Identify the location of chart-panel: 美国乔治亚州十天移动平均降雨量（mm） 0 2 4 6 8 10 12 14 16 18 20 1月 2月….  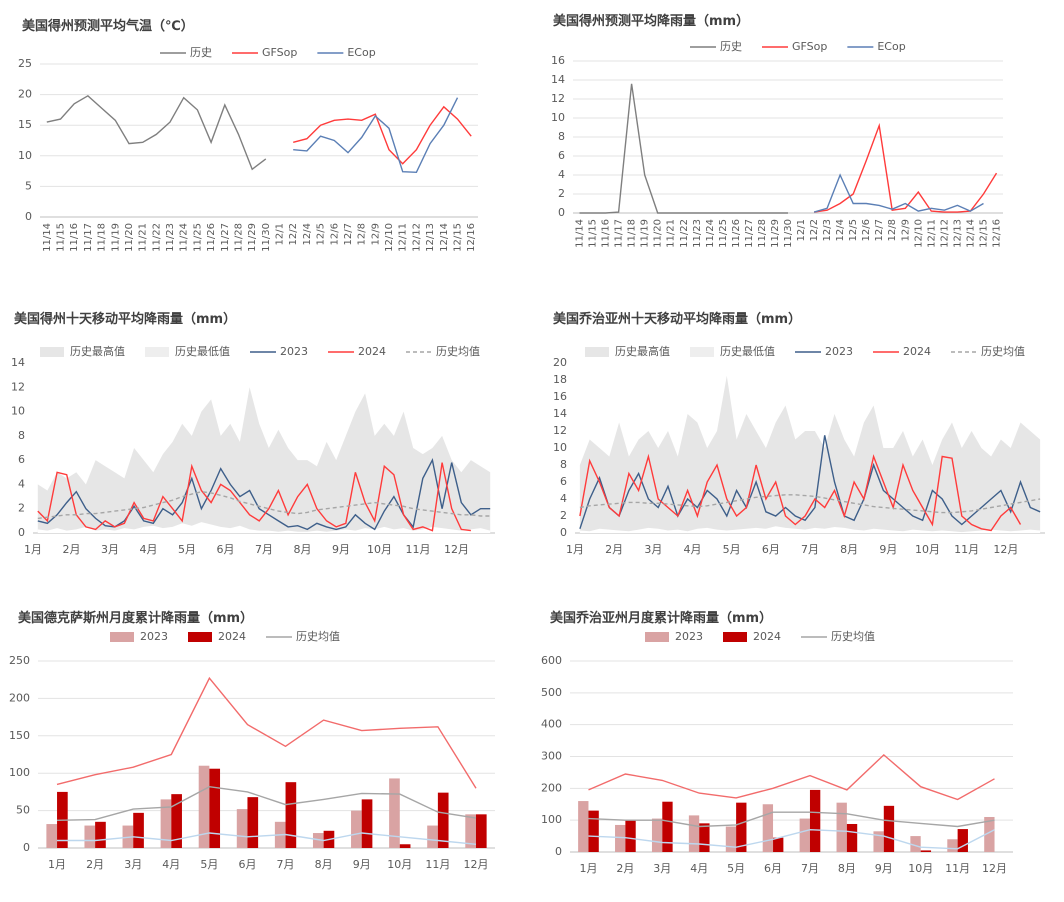
(799, 433).